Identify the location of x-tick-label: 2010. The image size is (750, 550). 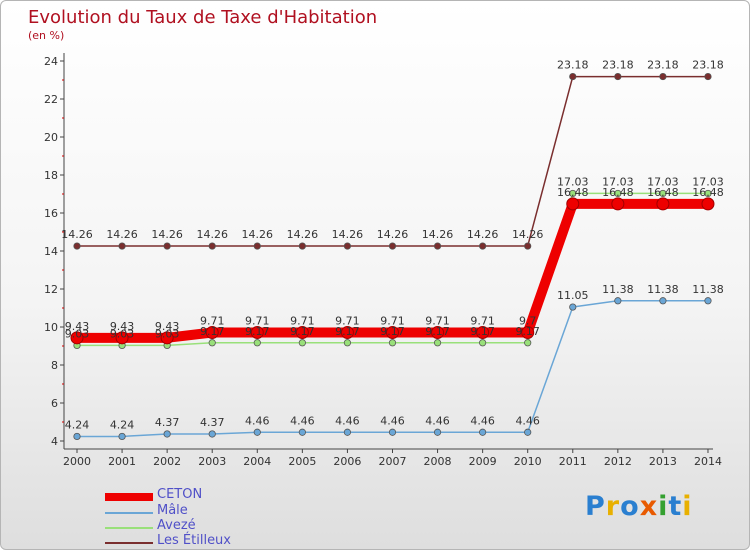
(528, 461).